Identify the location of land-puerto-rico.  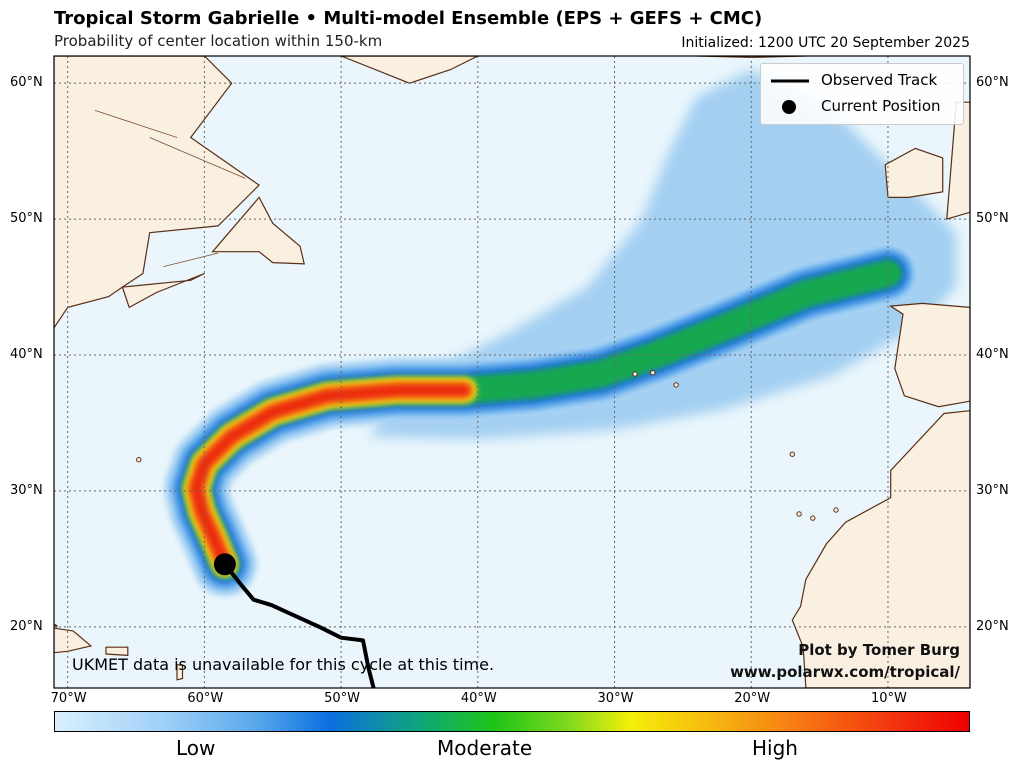
(117, 651).